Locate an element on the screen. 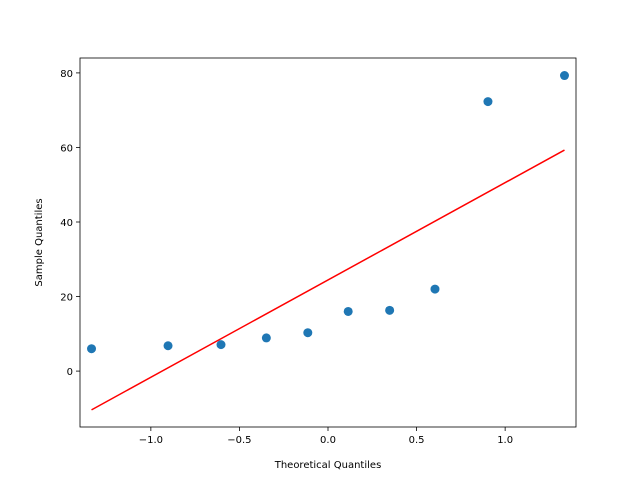  y-tick-label: 0 is located at coordinates (70, 372).